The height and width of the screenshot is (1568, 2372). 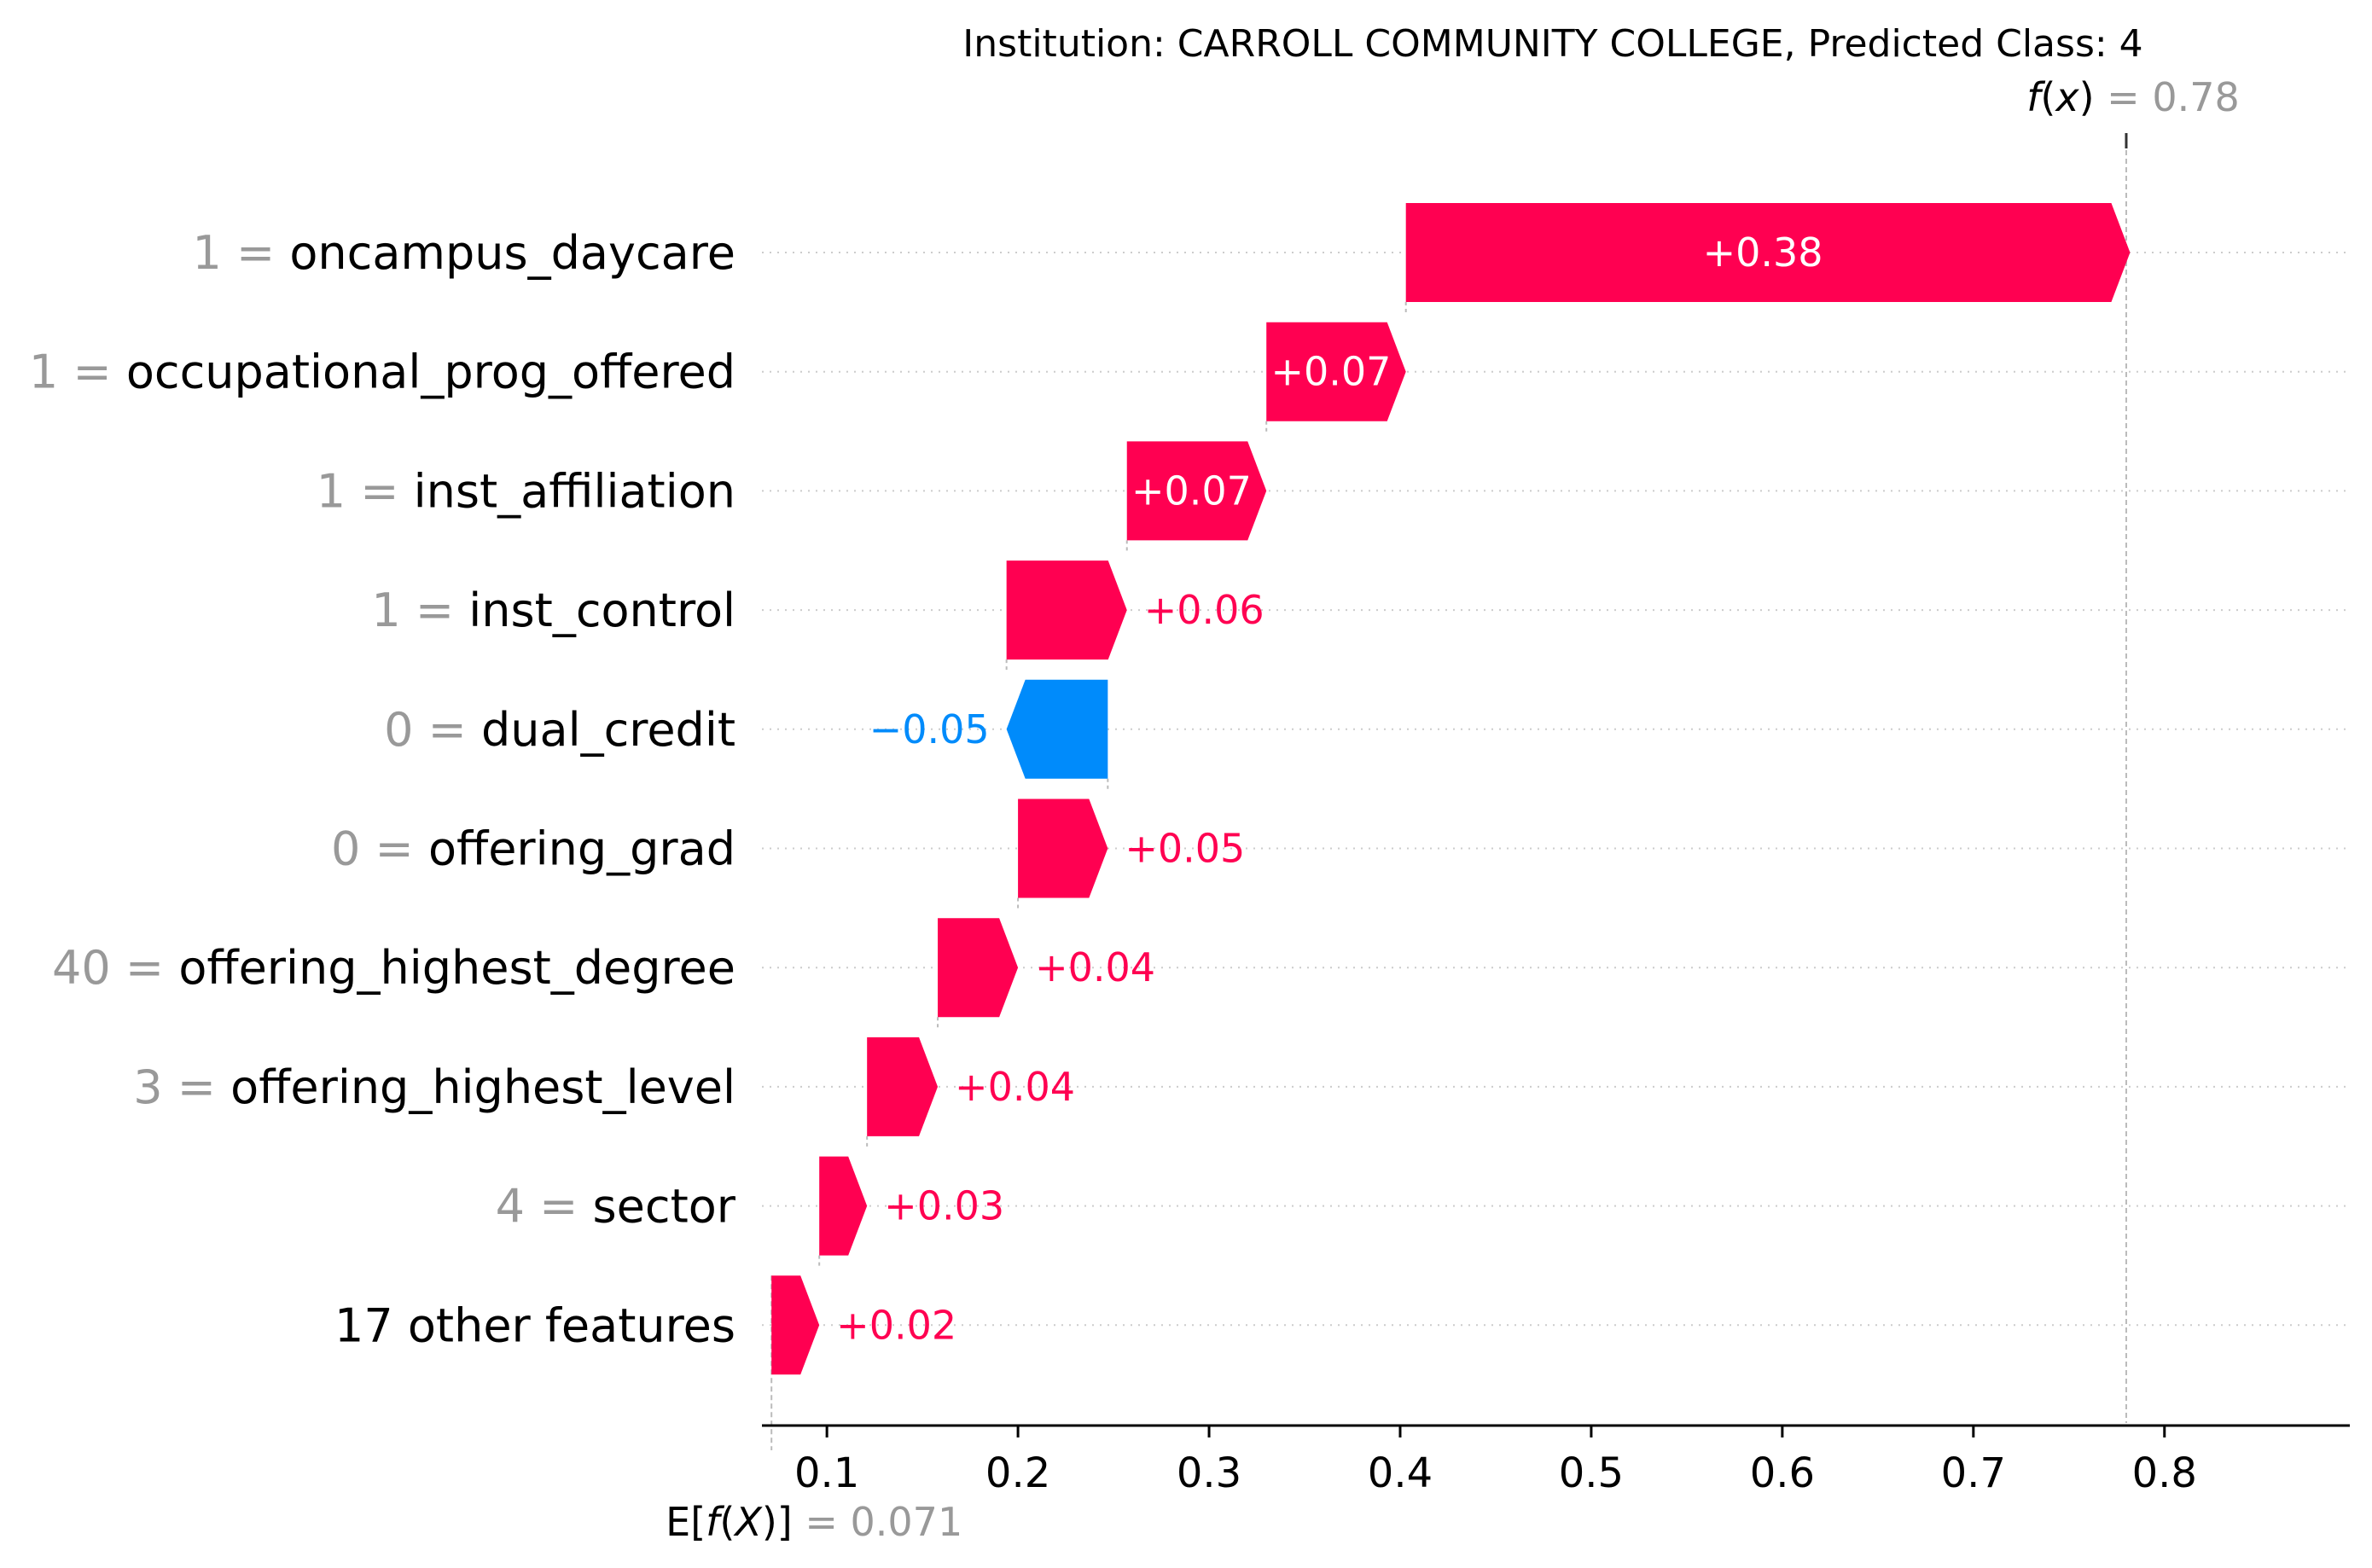 I want to click on feature-name: 17 other features, so click(x=534, y=1325).